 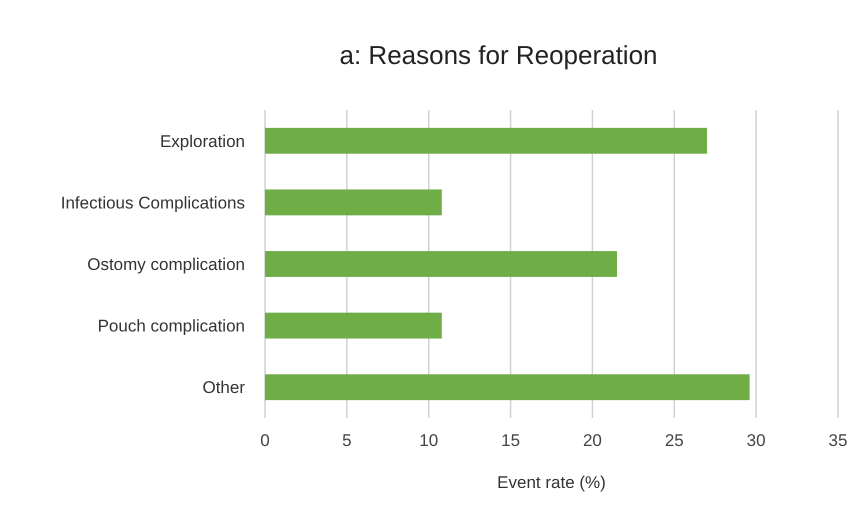 What do you see at coordinates (428, 440) in the screenshot?
I see `x-tick-label: 10` at bounding box center [428, 440].